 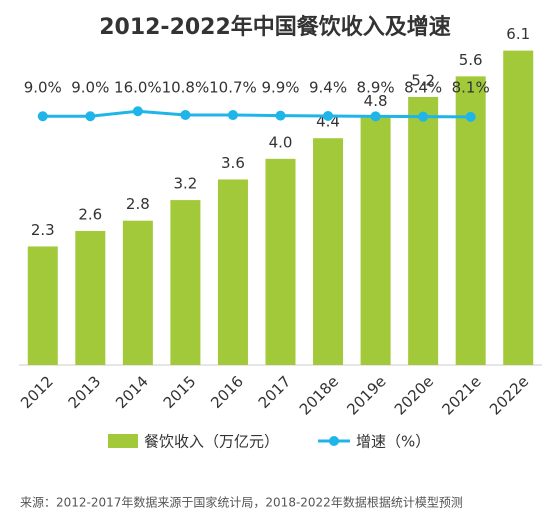 What do you see at coordinates (319, 395) in the screenshot?
I see `x-tick-label: 2018e` at bounding box center [319, 395].